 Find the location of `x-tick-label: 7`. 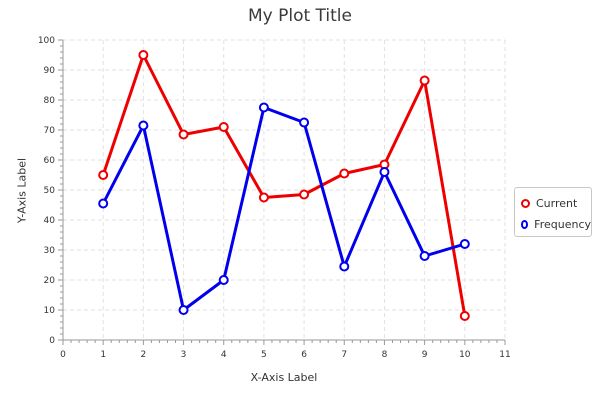

x-tick-label: 7 is located at coordinates (344, 355).